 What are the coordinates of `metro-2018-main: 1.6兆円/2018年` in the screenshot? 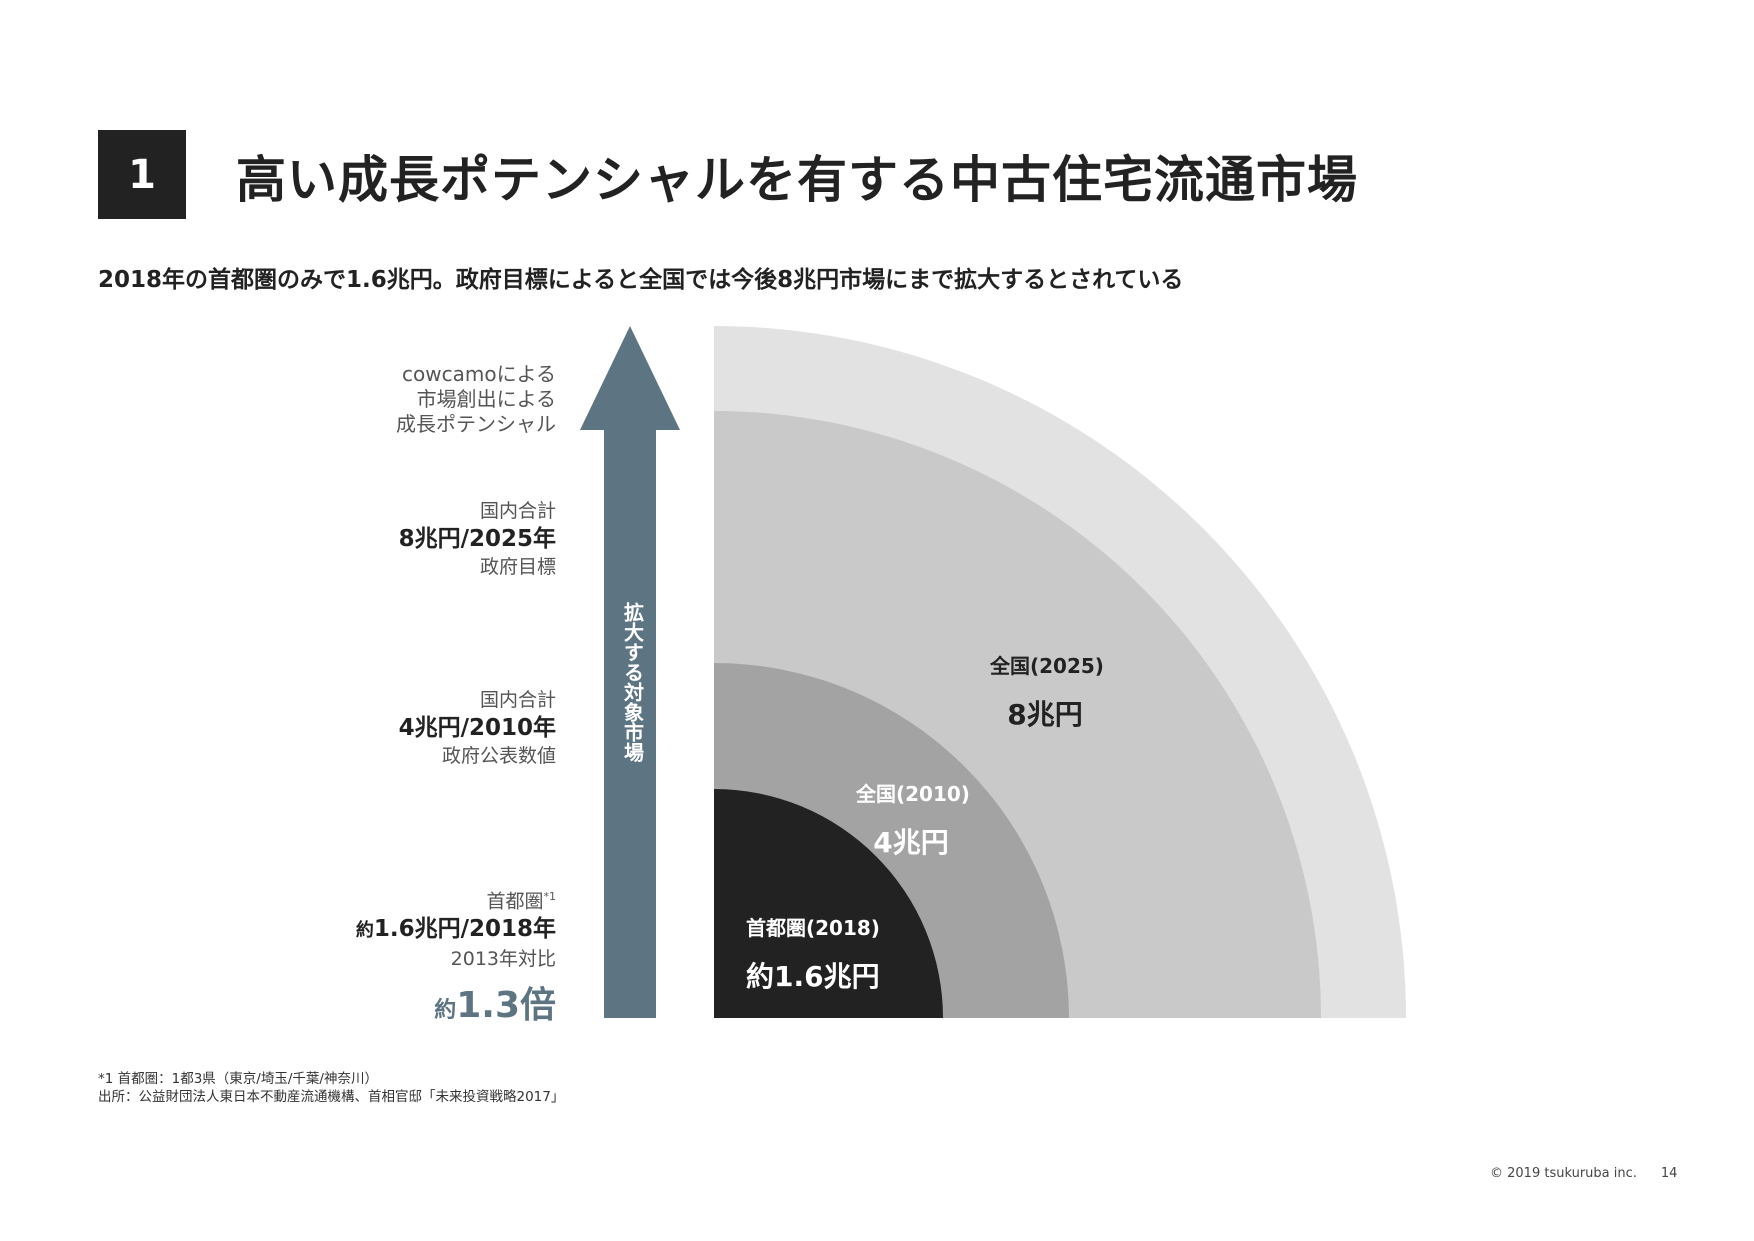 It's located at (464, 929).